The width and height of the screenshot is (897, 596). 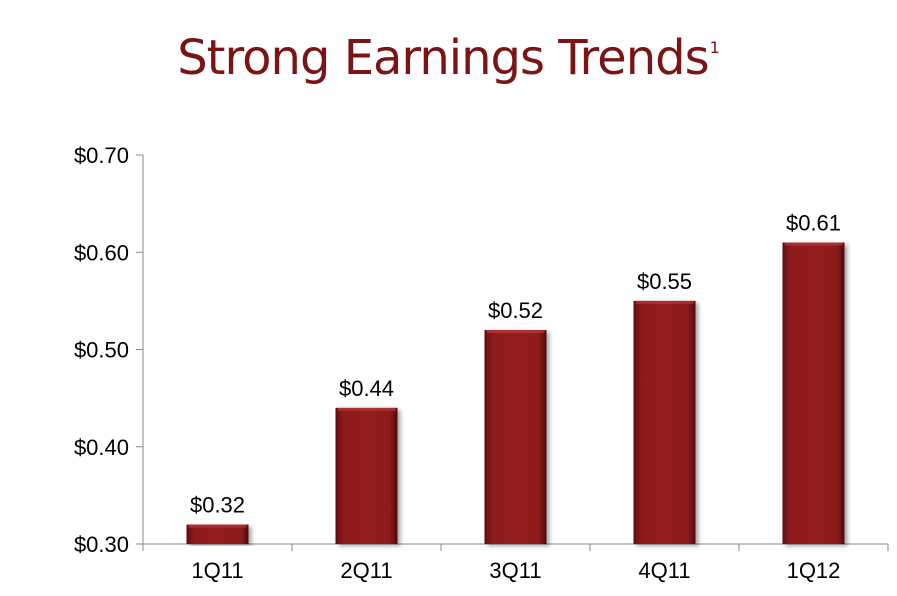 What do you see at coordinates (217, 534) in the screenshot?
I see `bar-1q11` at bounding box center [217, 534].